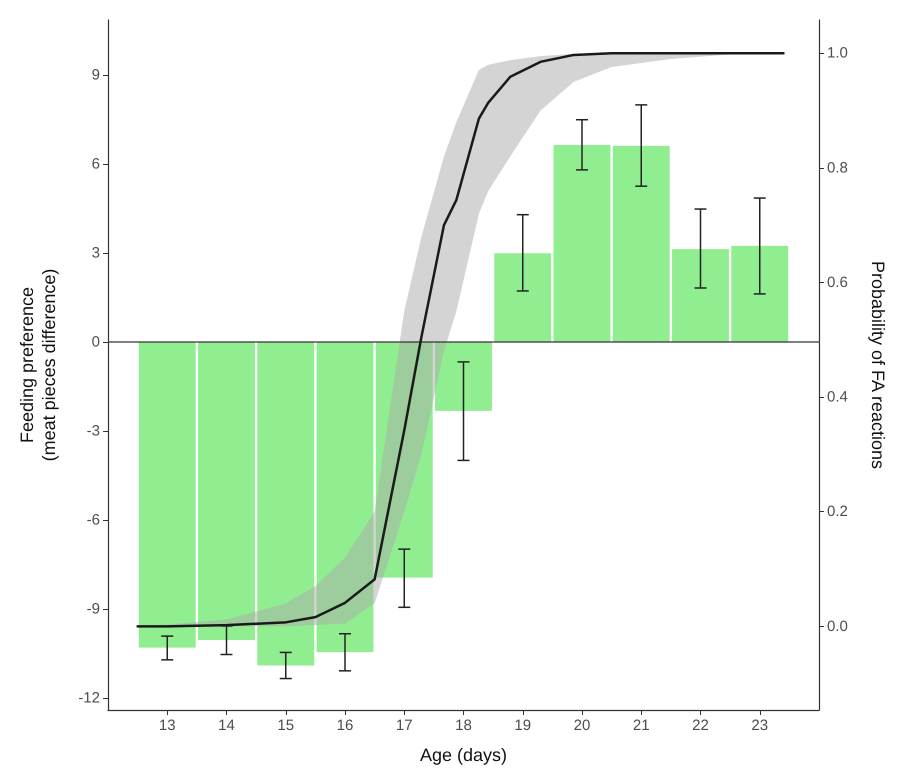 The width and height of the screenshot is (905, 779). Describe the element at coordinates (96, 342) in the screenshot. I see `y-tick-label: 0` at that location.